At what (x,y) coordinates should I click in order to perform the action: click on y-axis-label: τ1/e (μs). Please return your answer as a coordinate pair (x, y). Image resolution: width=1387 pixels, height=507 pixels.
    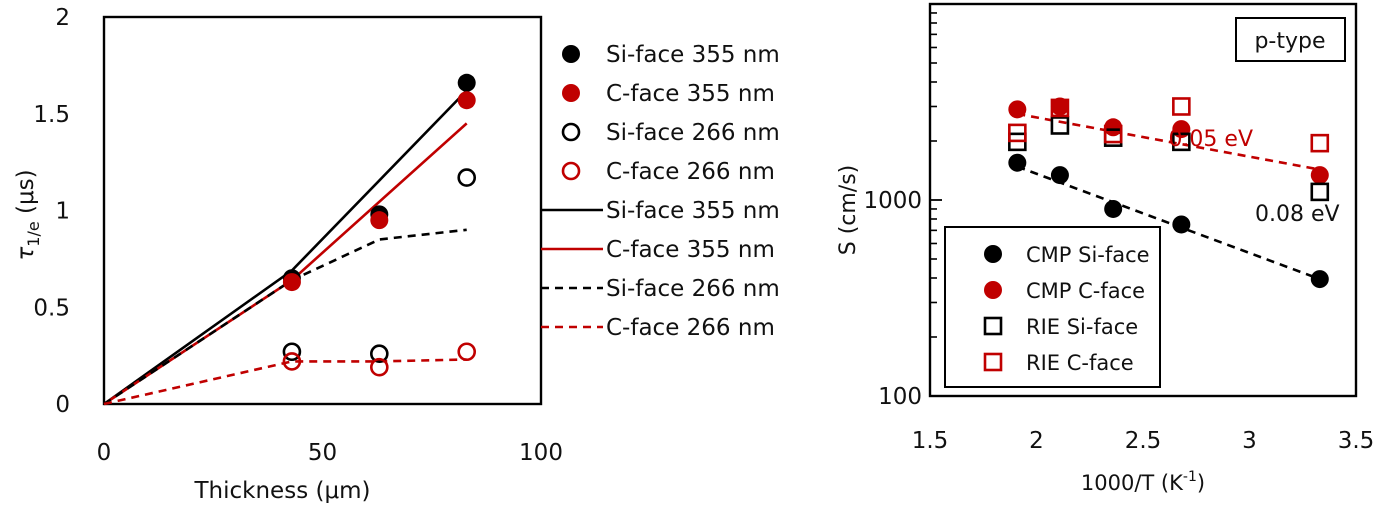
    Looking at the image, I should click on (28, 214).